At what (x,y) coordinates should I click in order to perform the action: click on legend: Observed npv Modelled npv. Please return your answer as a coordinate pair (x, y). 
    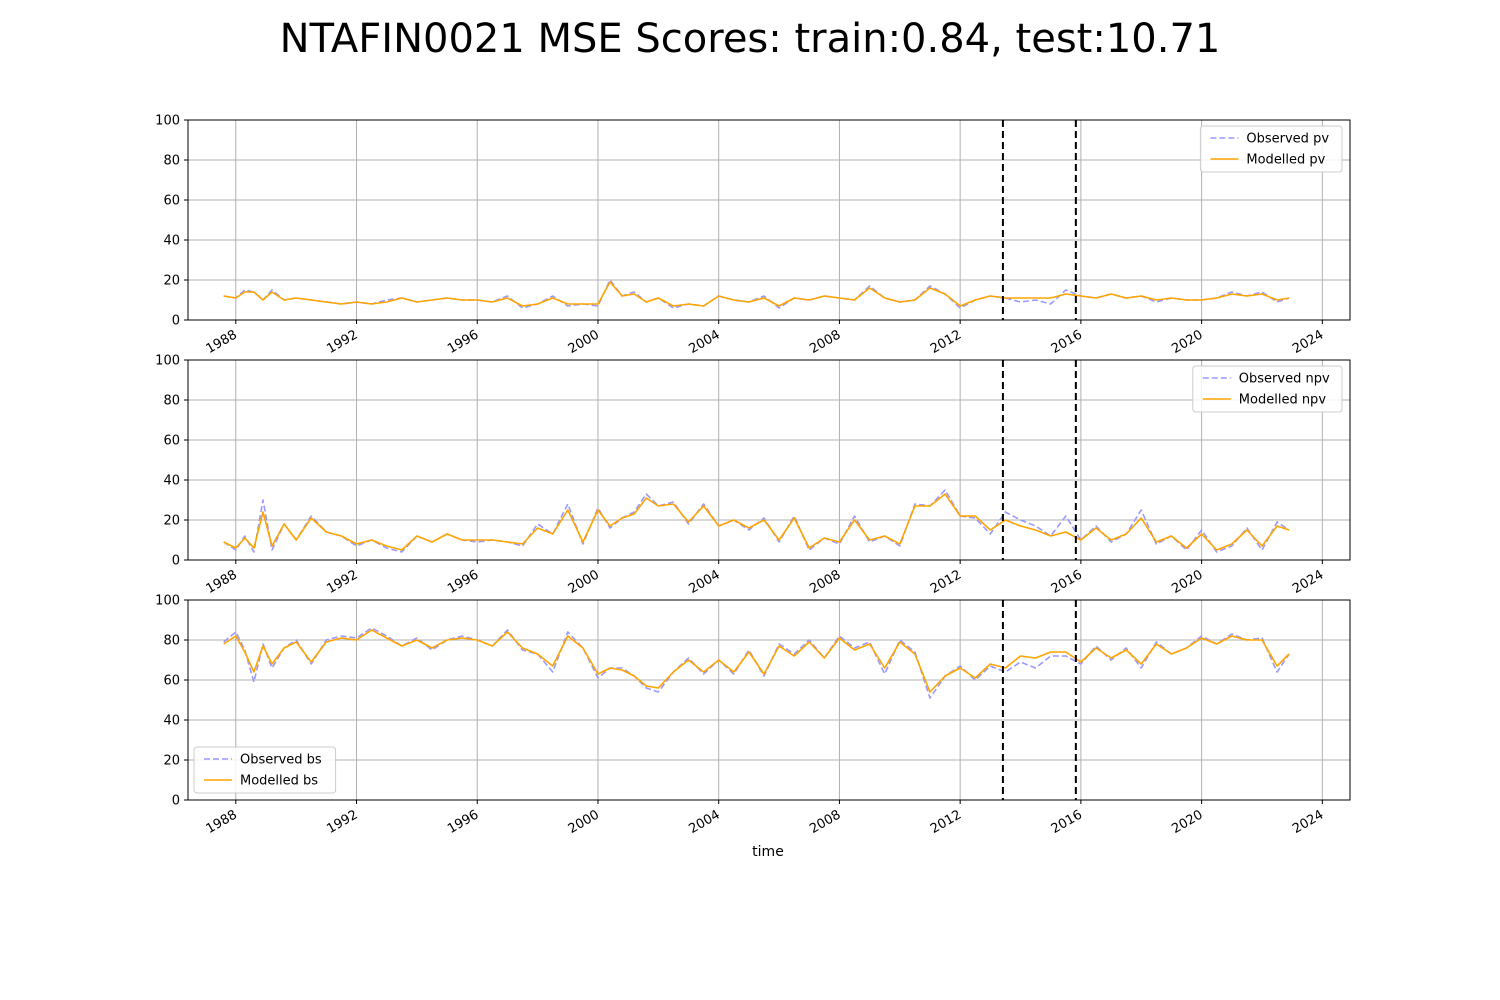
    Looking at the image, I should click on (1267, 389).